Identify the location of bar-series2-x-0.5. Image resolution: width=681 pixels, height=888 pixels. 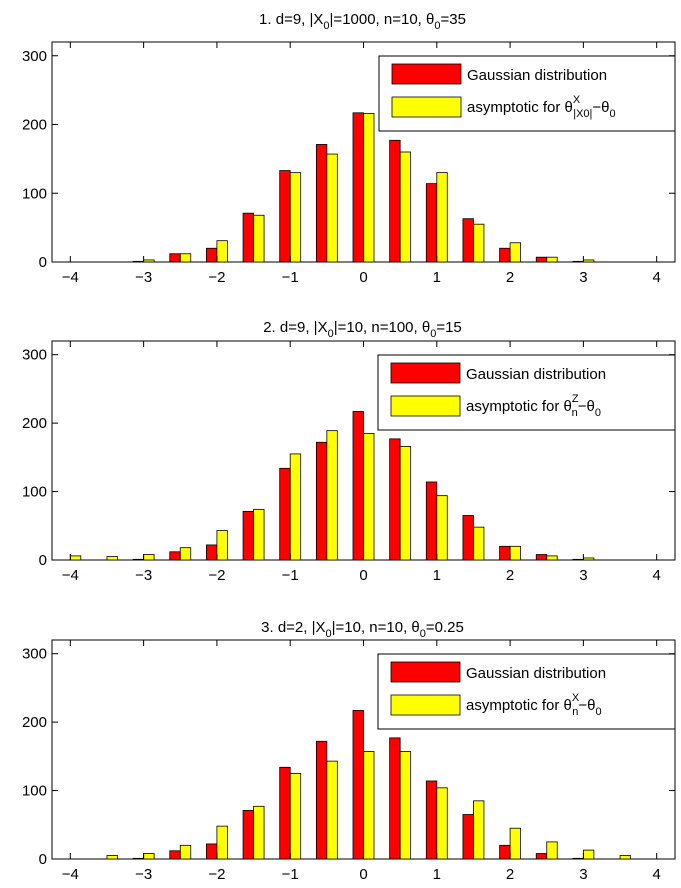
(332, 208).